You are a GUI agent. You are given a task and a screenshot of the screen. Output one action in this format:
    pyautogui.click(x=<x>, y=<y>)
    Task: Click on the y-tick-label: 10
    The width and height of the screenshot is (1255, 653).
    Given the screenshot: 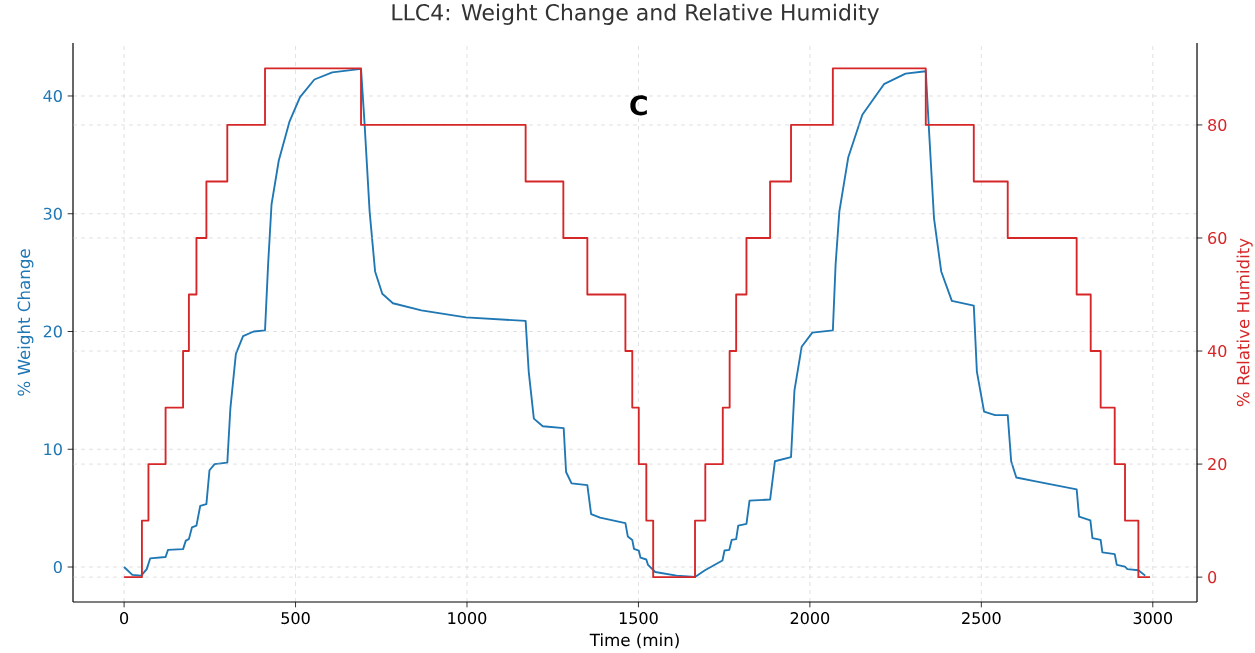 What is the action you would take?
    pyautogui.click(x=53, y=449)
    